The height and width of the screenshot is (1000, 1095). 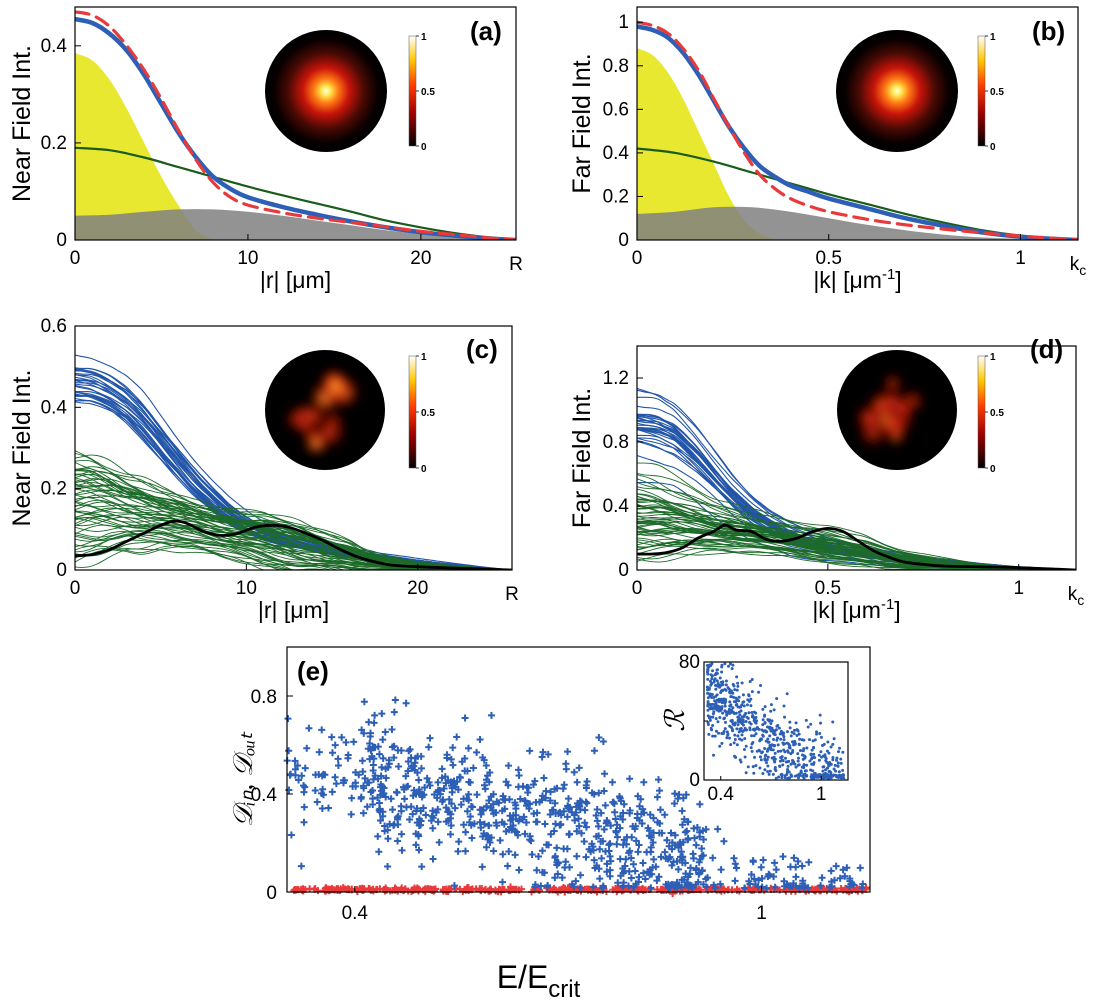 What do you see at coordinates (981, 91) in the screenshot?
I see `colorbar-gradient` at bounding box center [981, 91].